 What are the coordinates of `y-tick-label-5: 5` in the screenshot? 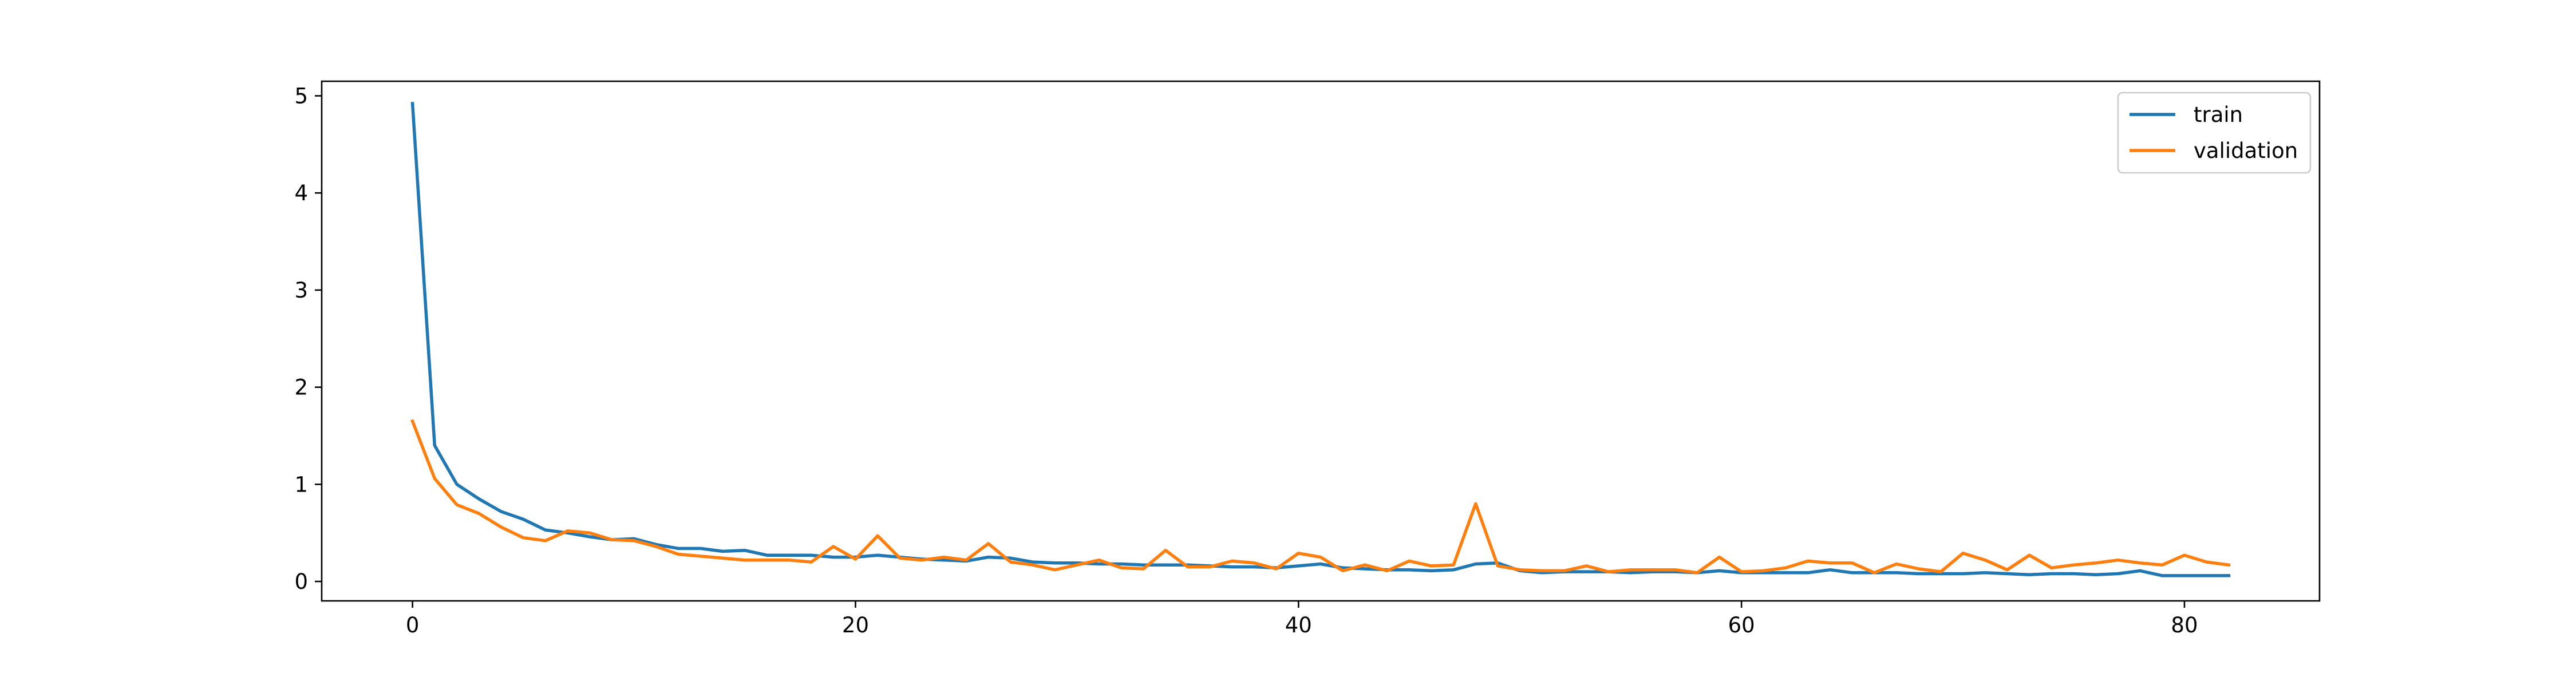 It's located at (301, 96).